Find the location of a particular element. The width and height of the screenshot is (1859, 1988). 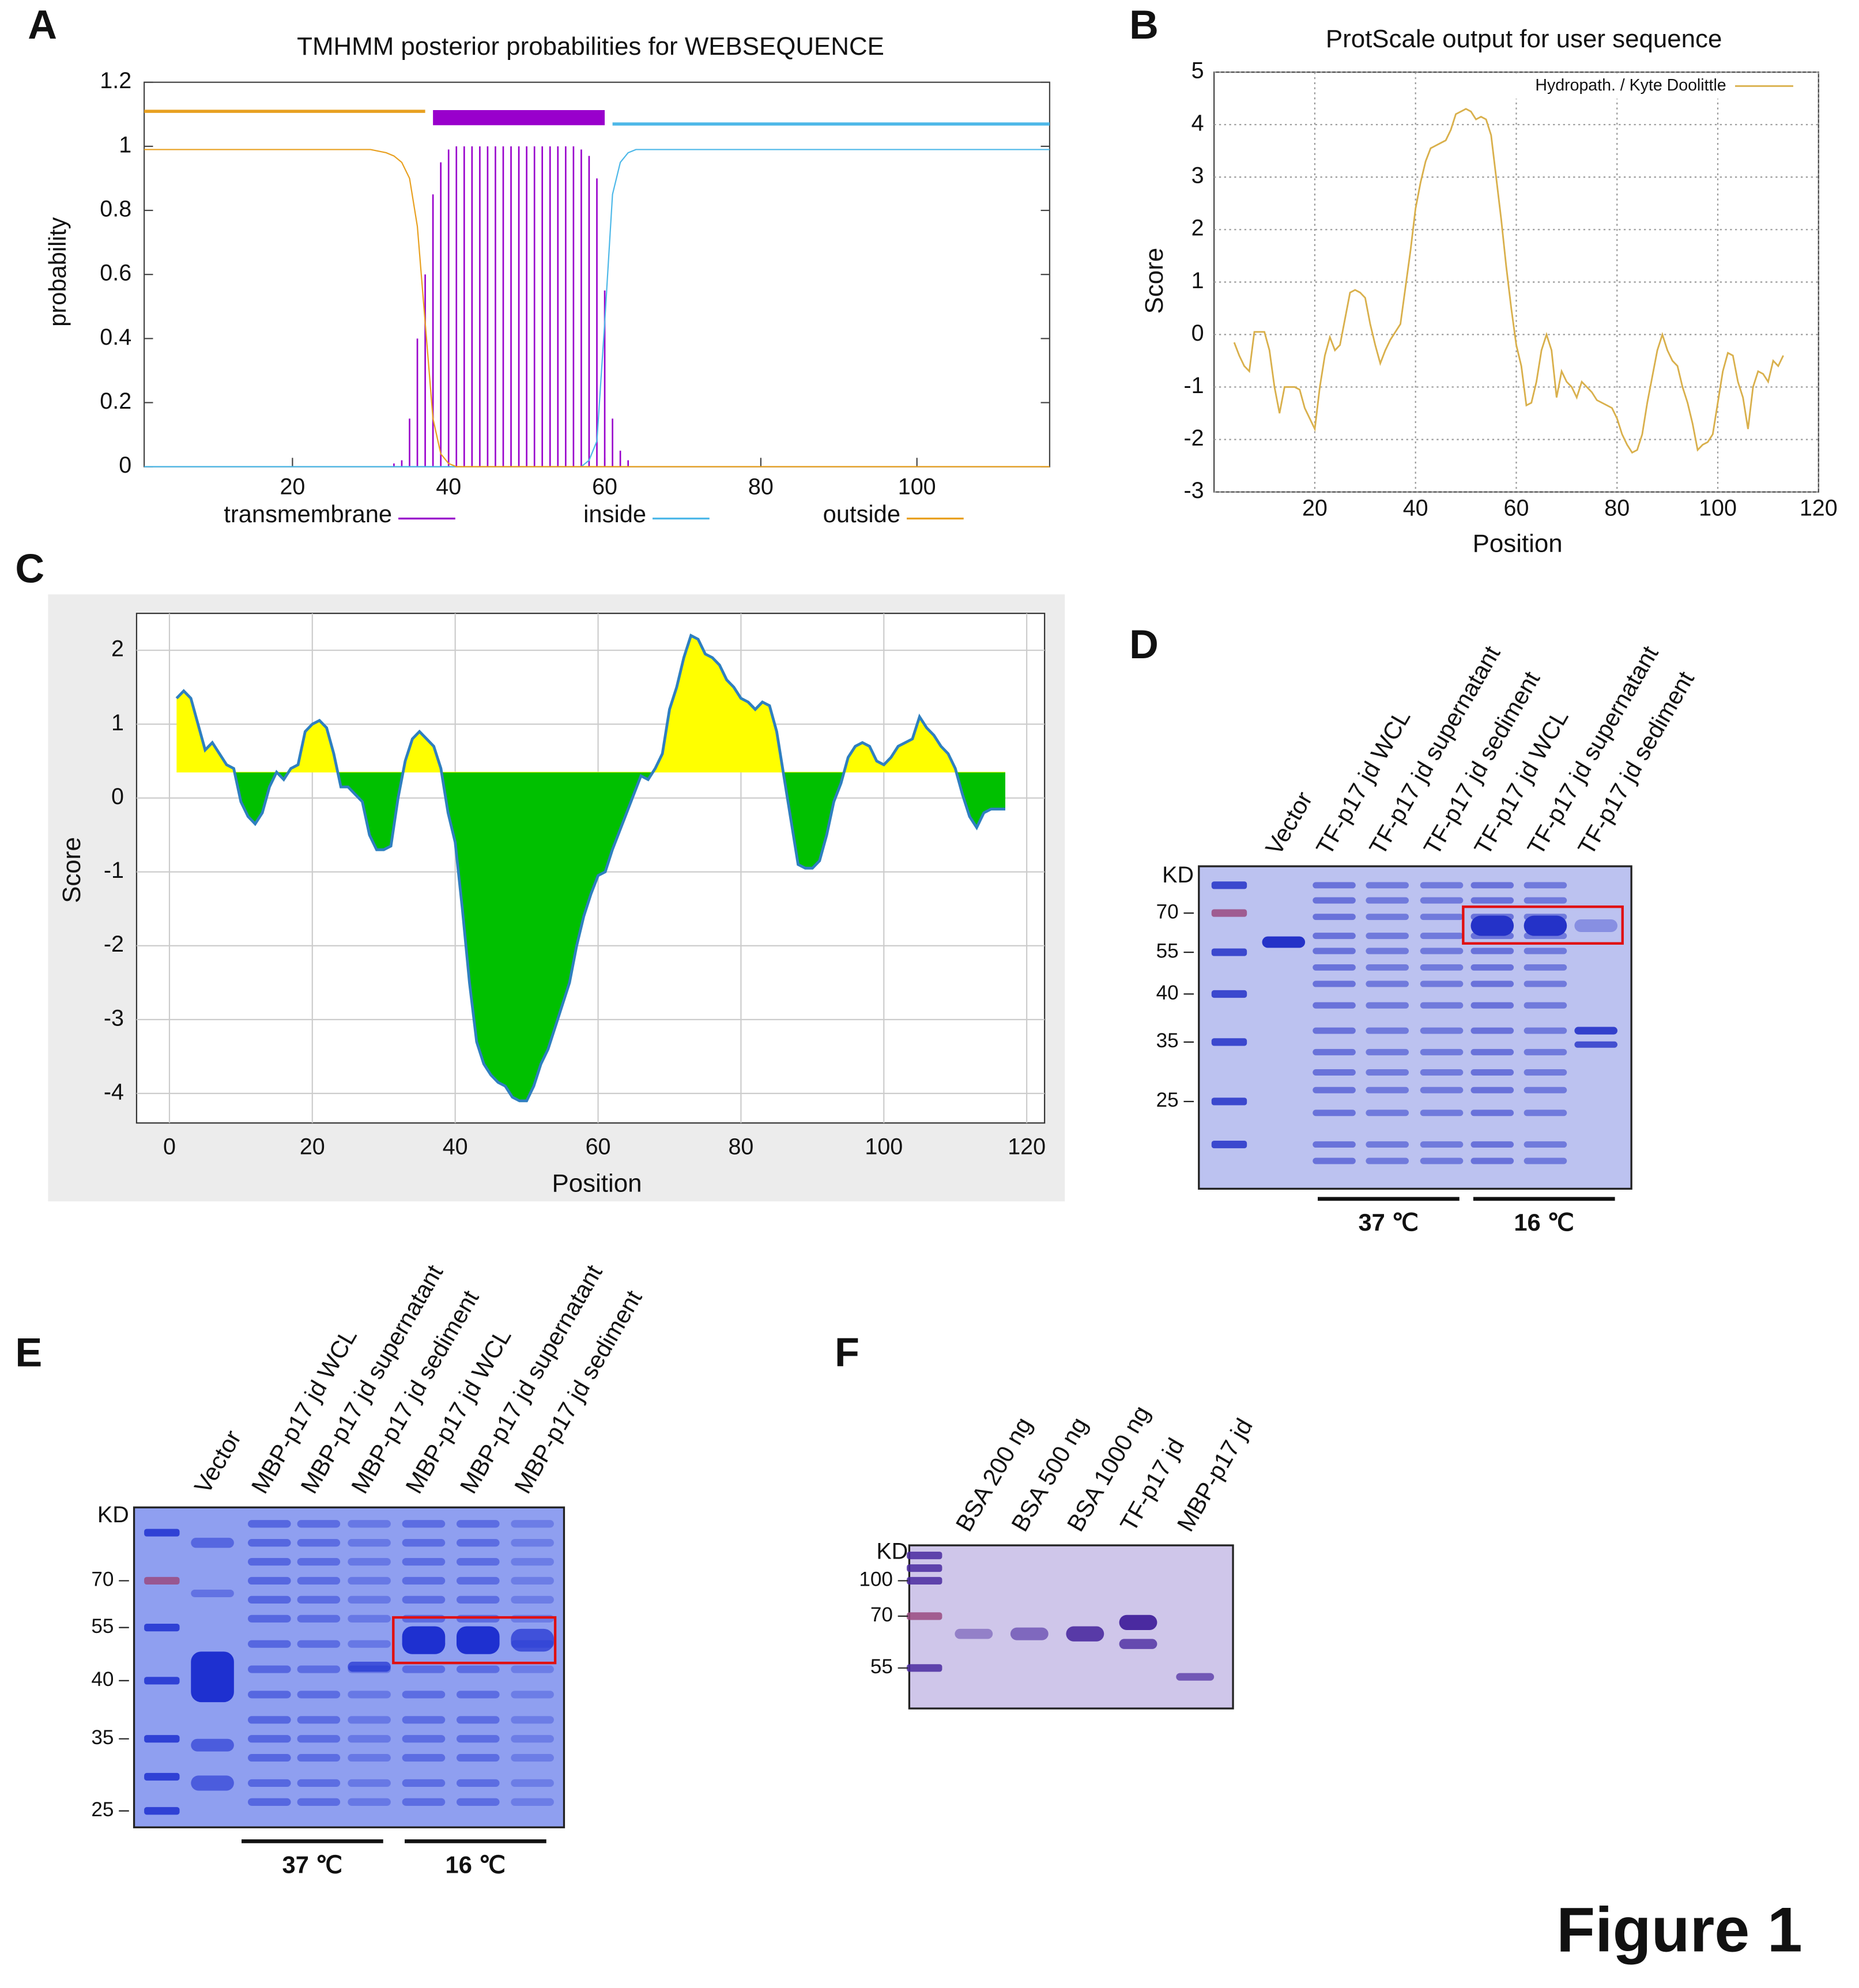

legend-label: Hydropath. / Kyte Doolittle is located at coordinates (1630, 86).